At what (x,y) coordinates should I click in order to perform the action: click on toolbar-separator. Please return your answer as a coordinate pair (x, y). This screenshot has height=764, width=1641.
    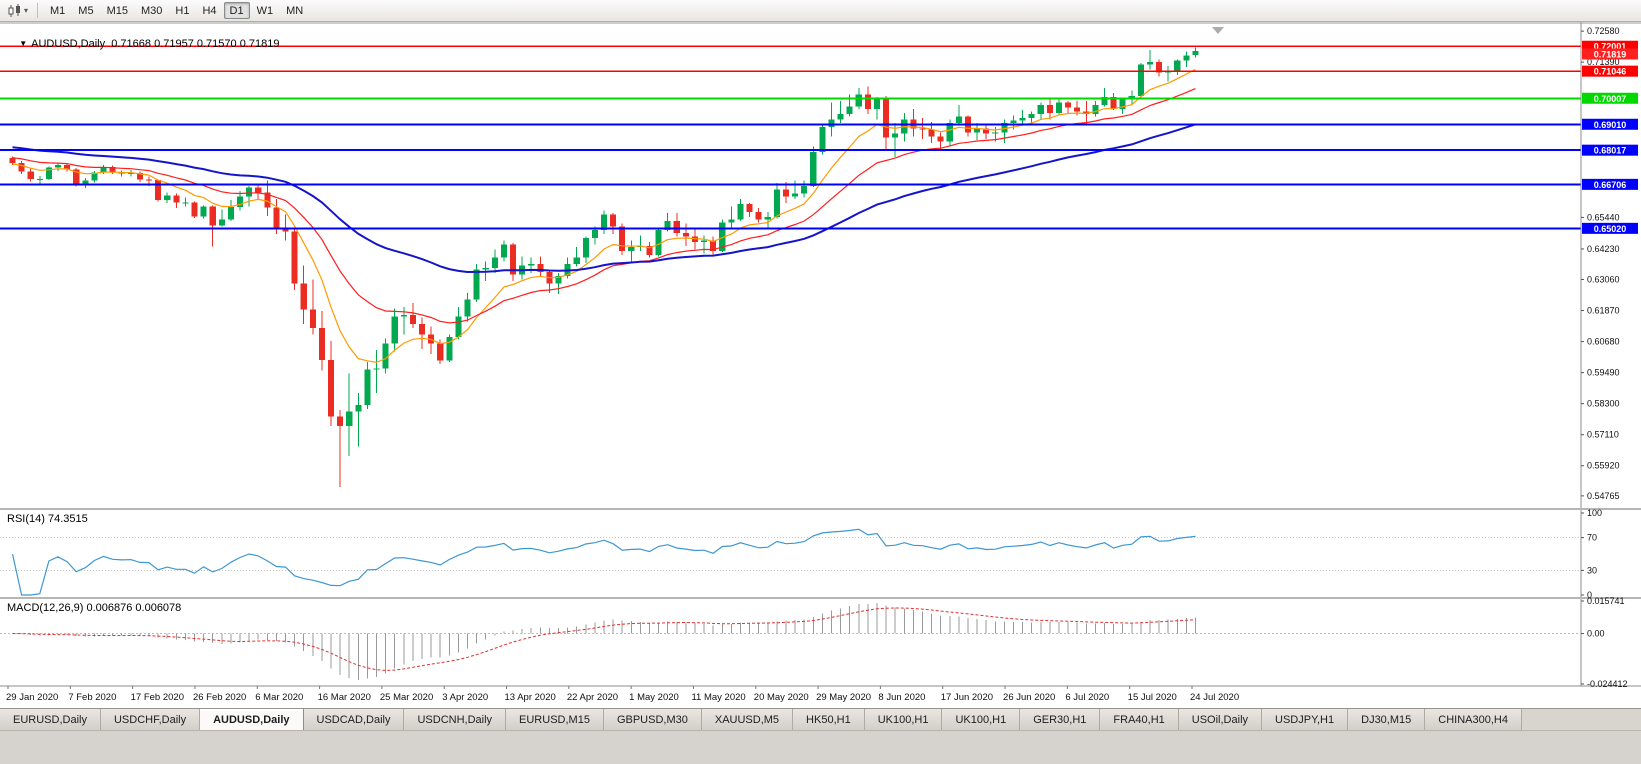
    Looking at the image, I should click on (38, 10).